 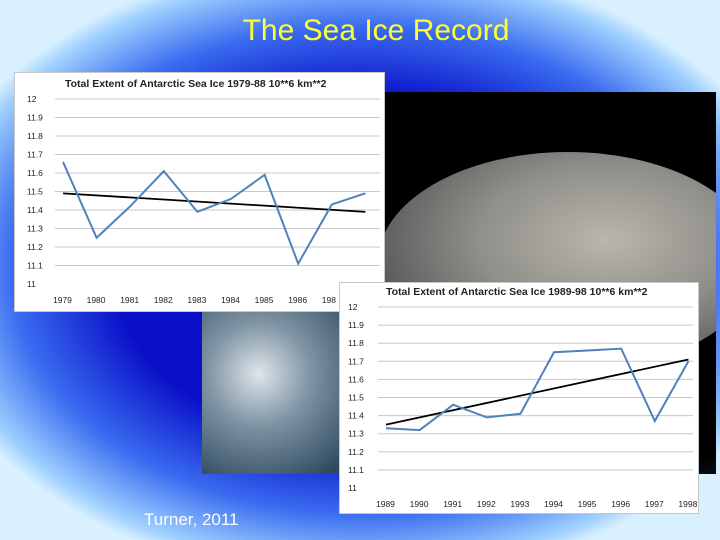 What do you see at coordinates (329, 300) in the screenshot?
I see `x-tick-label: 198` at bounding box center [329, 300].